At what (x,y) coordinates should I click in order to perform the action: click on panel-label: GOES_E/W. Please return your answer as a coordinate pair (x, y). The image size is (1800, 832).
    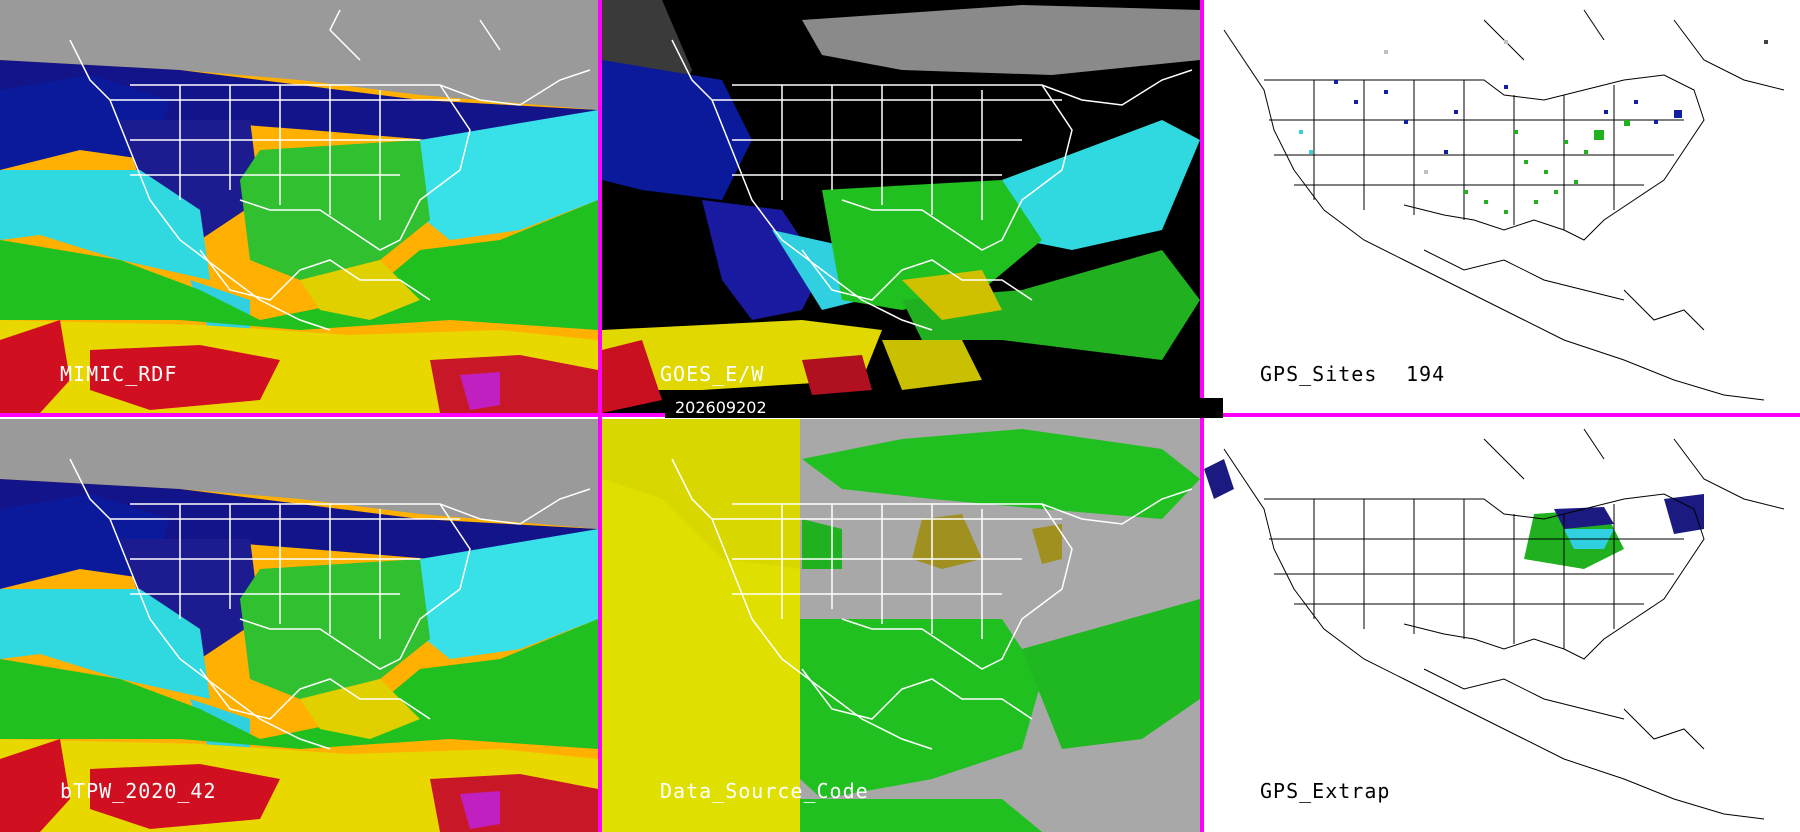
    Looking at the image, I should click on (712, 374).